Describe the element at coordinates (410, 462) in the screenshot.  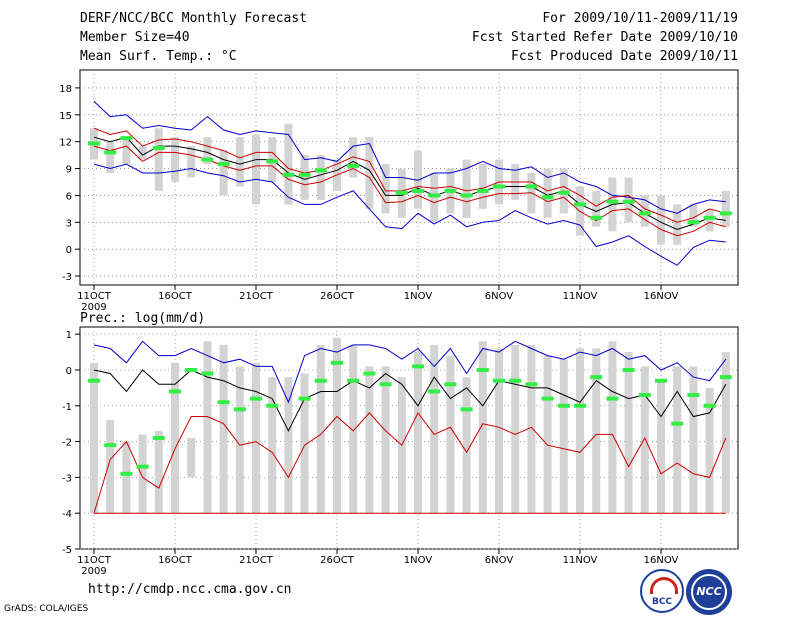
I see `prec-lower-line` at that location.